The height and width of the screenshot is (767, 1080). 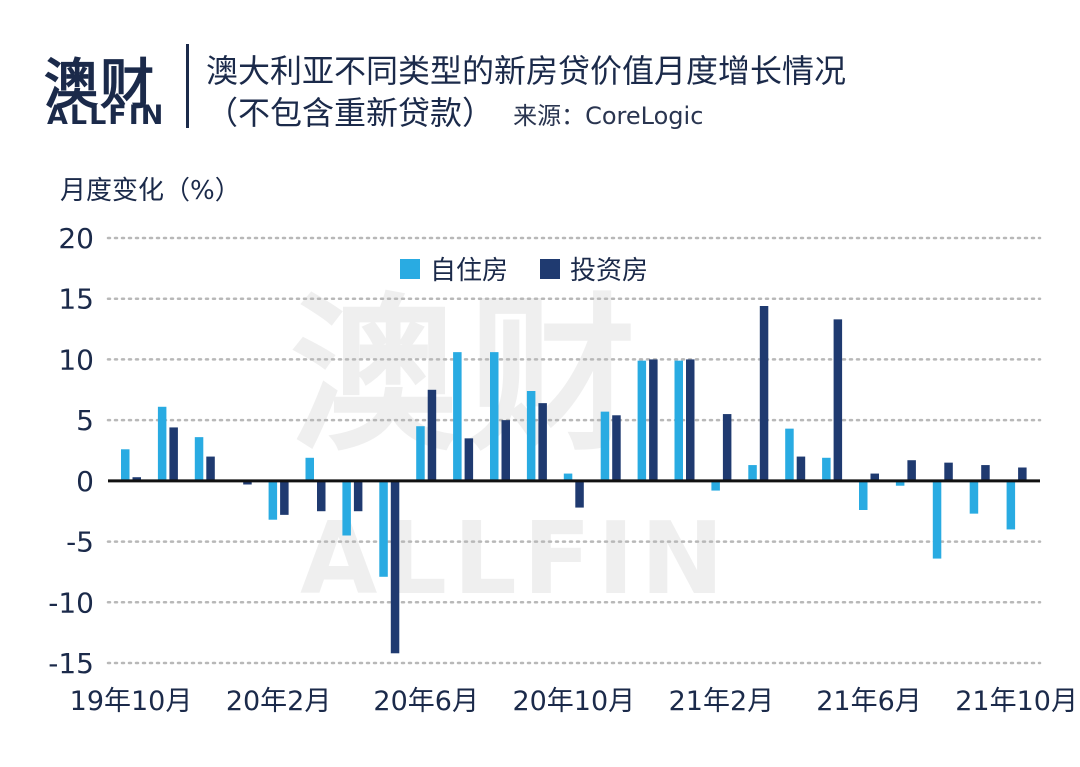 What do you see at coordinates (131, 701) in the screenshot?
I see `x-tick-label: 19年10月` at bounding box center [131, 701].